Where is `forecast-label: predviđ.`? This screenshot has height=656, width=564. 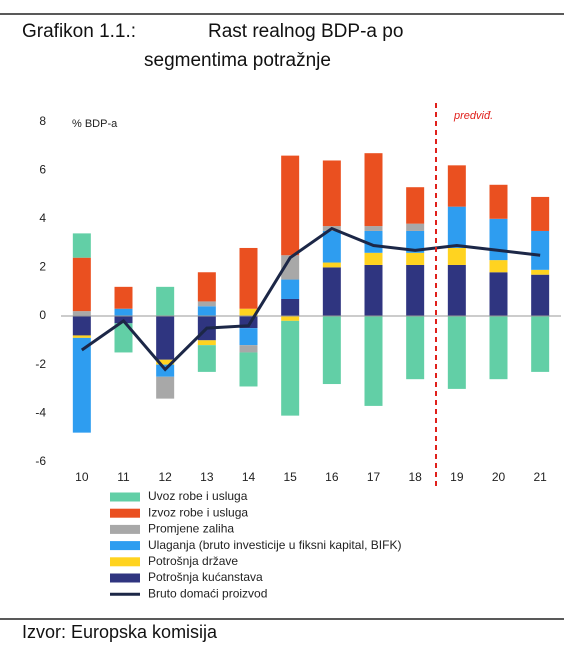
forecast-label: predviđ. is located at coordinates (473, 116).